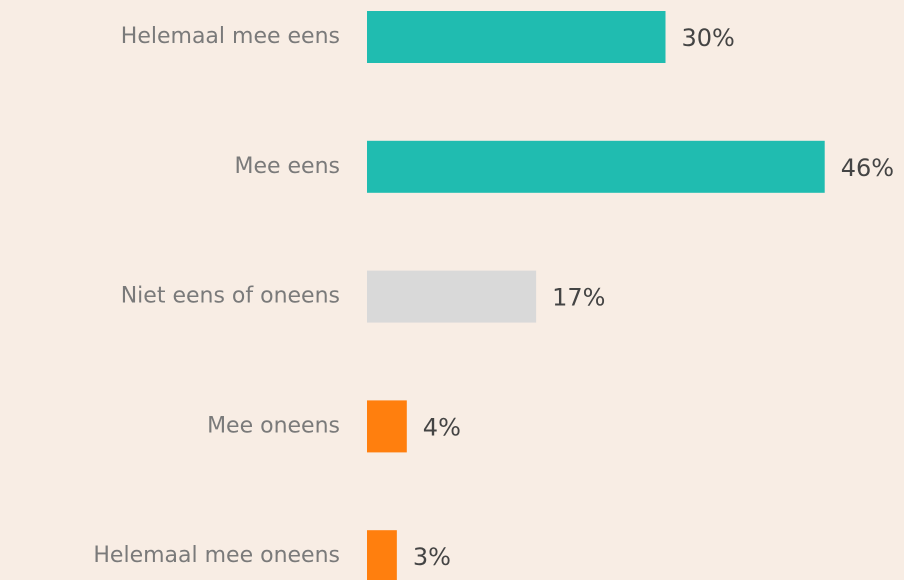  Describe the element at coordinates (230, 36) in the screenshot. I see `category-label: Helemaal mee eens` at that location.